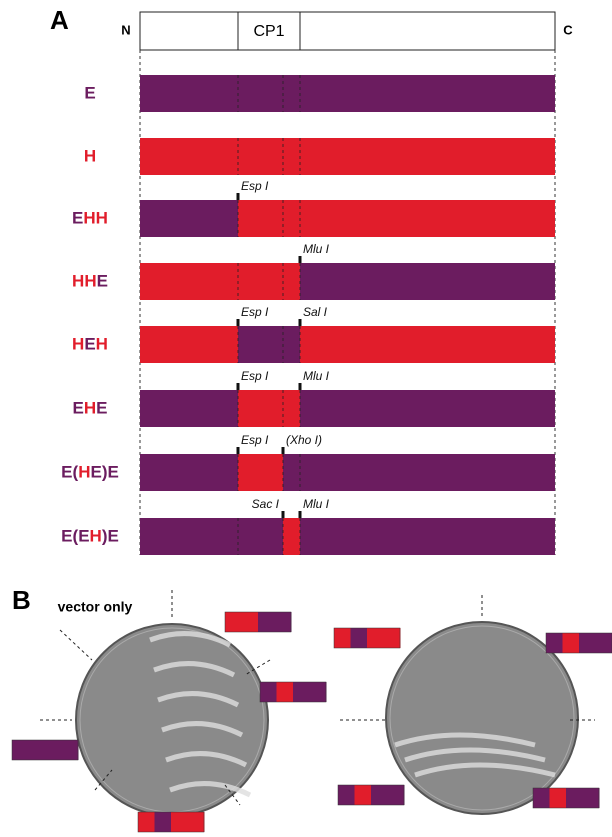 The image size is (612, 837). What do you see at coordinates (21, 600) in the screenshot?
I see `panel-label: B` at bounding box center [21, 600].